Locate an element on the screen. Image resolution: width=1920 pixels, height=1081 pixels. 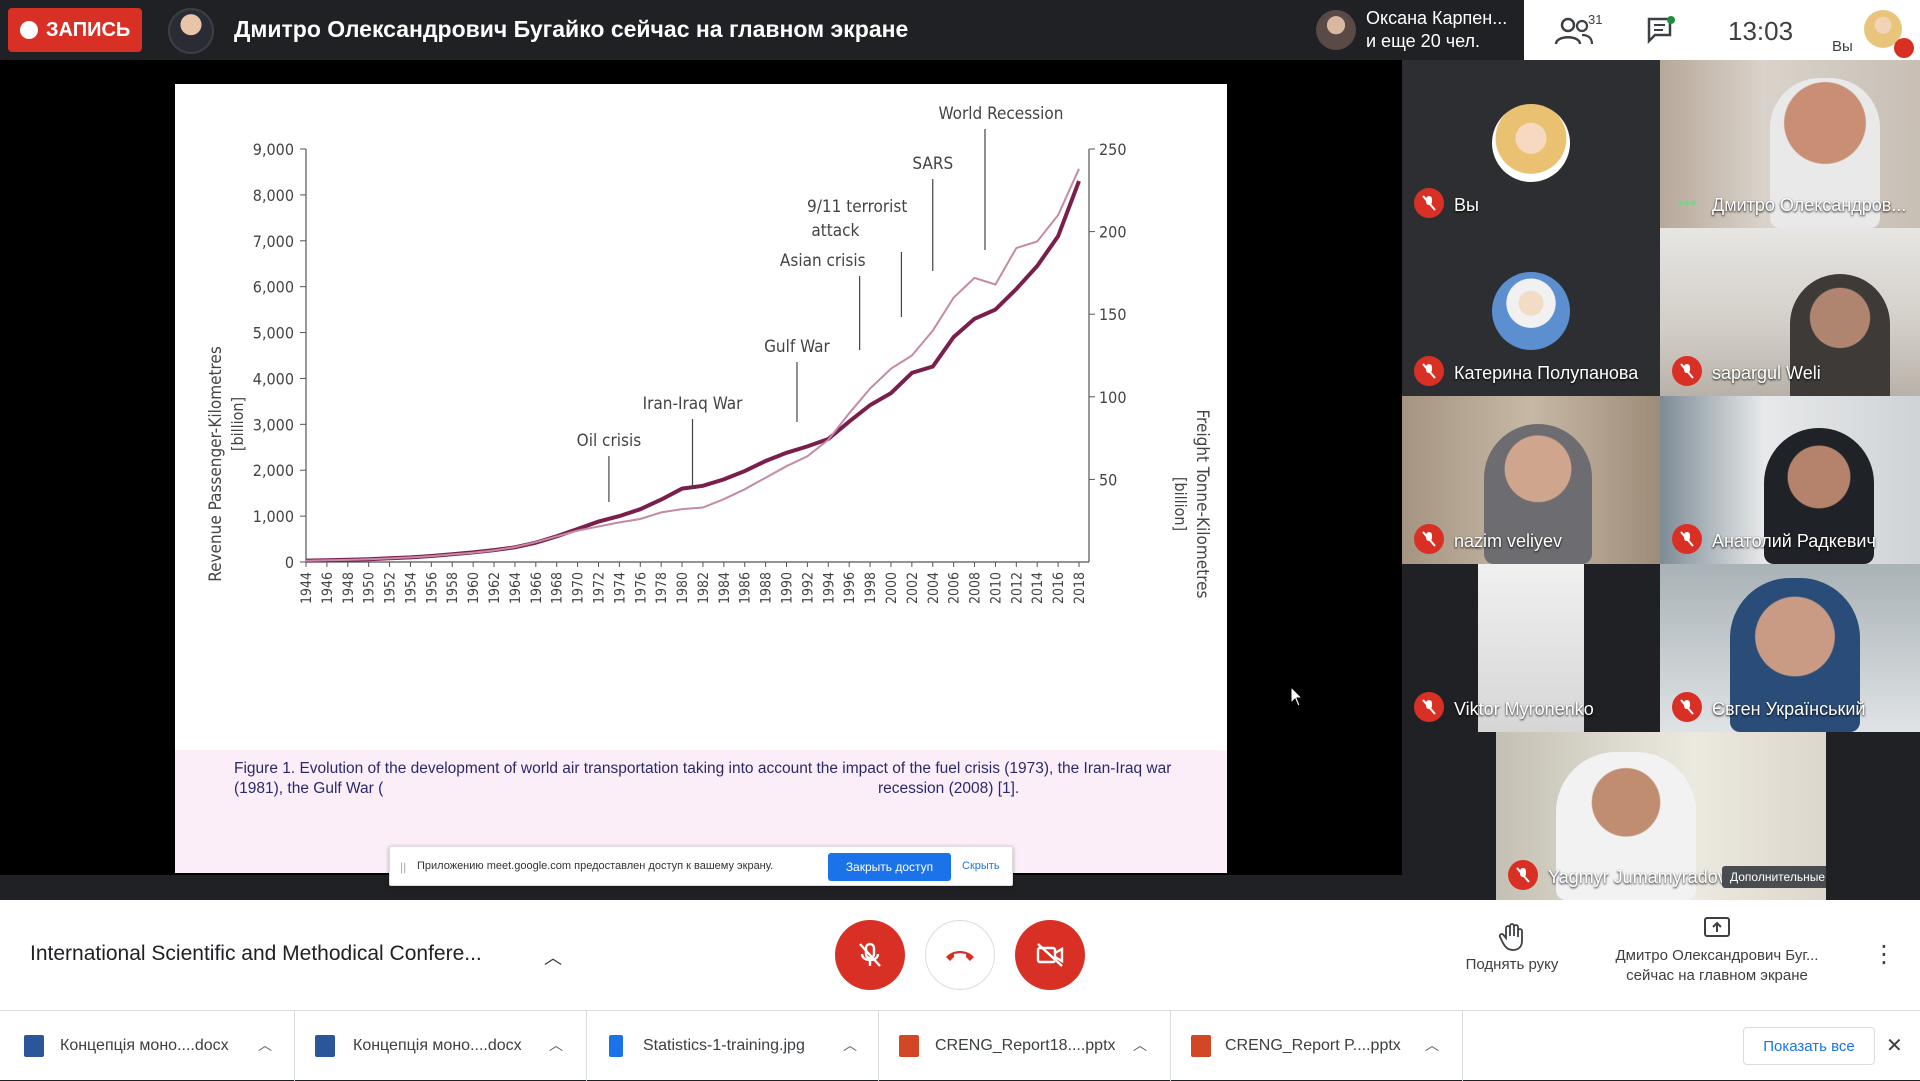
clock: 13:03 is located at coordinates (1761, 31).